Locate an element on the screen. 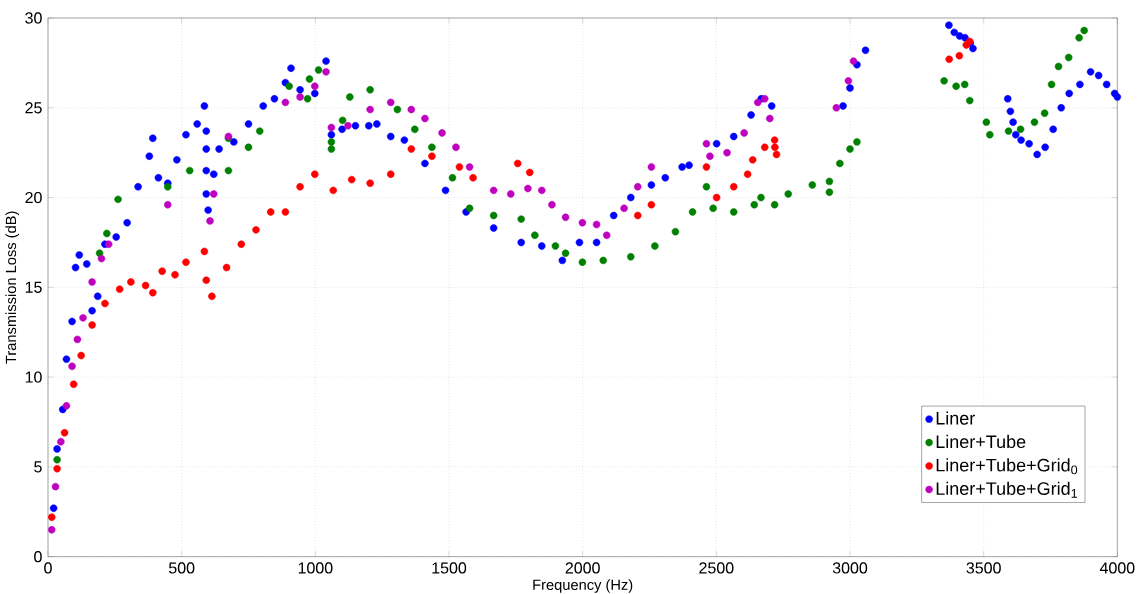 The width and height of the screenshot is (1144, 594). y-tick-label: 25 is located at coordinates (33, 108).